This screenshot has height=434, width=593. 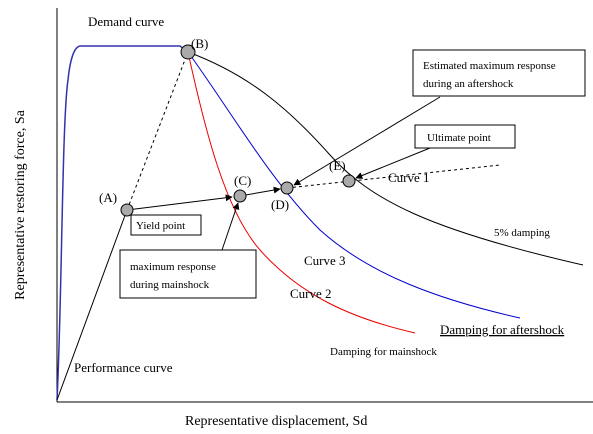 I want to click on label: Curve 3, so click(x=325, y=260).